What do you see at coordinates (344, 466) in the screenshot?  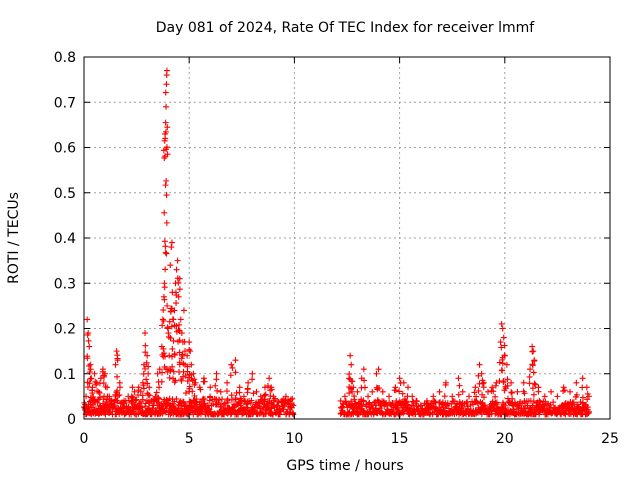 I see `x-axis-label: GPS time / hours` at bounding box center [344, 466].